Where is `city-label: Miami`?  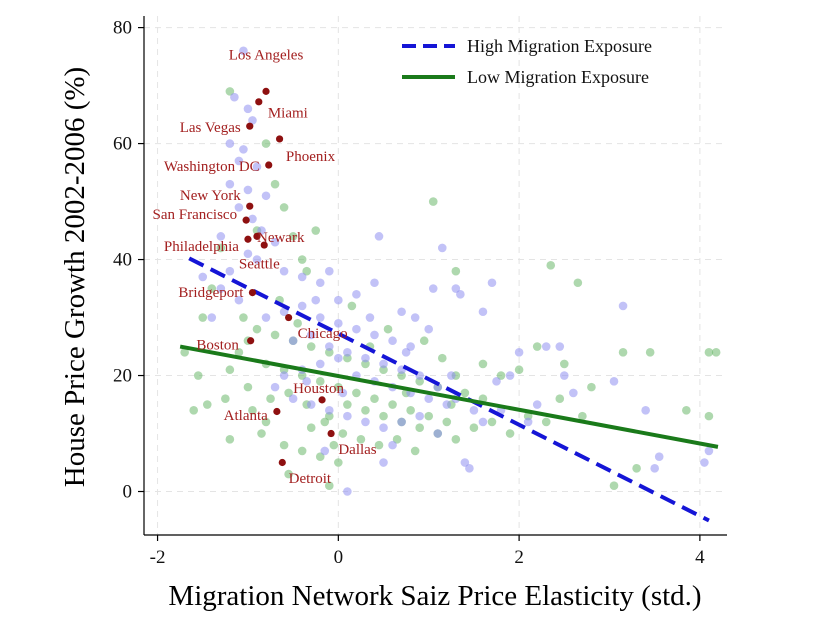
city-label: Miami is located at coordinates (288, 113).